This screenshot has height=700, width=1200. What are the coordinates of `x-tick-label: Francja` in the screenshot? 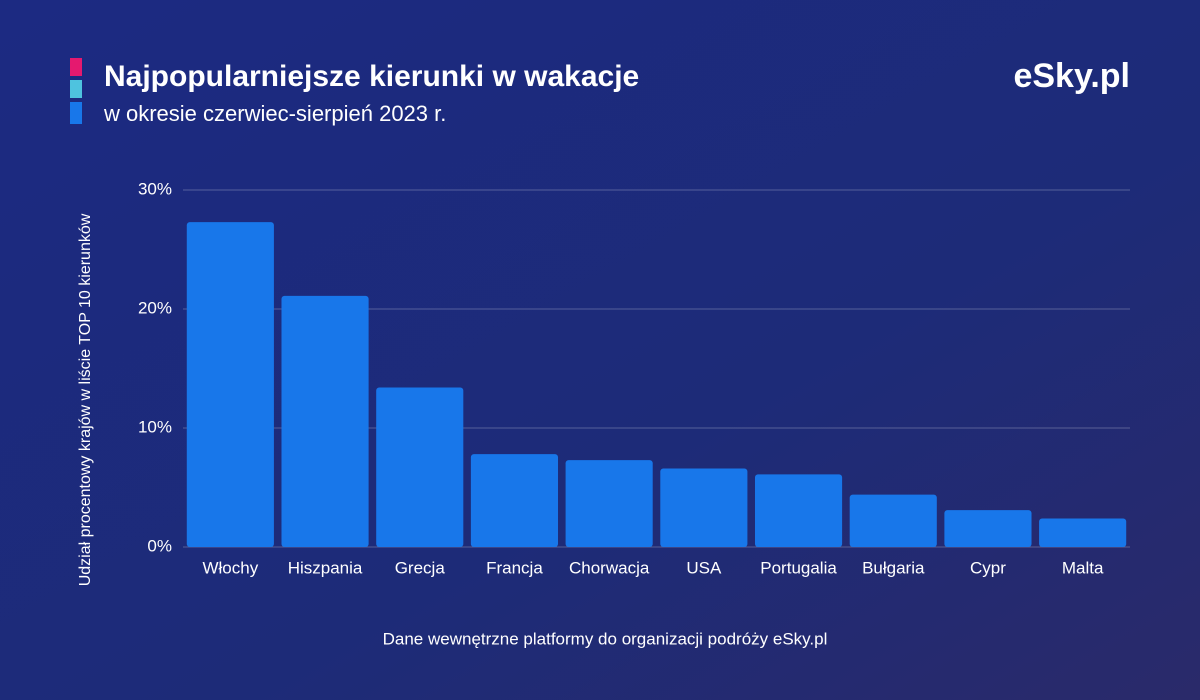 It's located at (514, 567).